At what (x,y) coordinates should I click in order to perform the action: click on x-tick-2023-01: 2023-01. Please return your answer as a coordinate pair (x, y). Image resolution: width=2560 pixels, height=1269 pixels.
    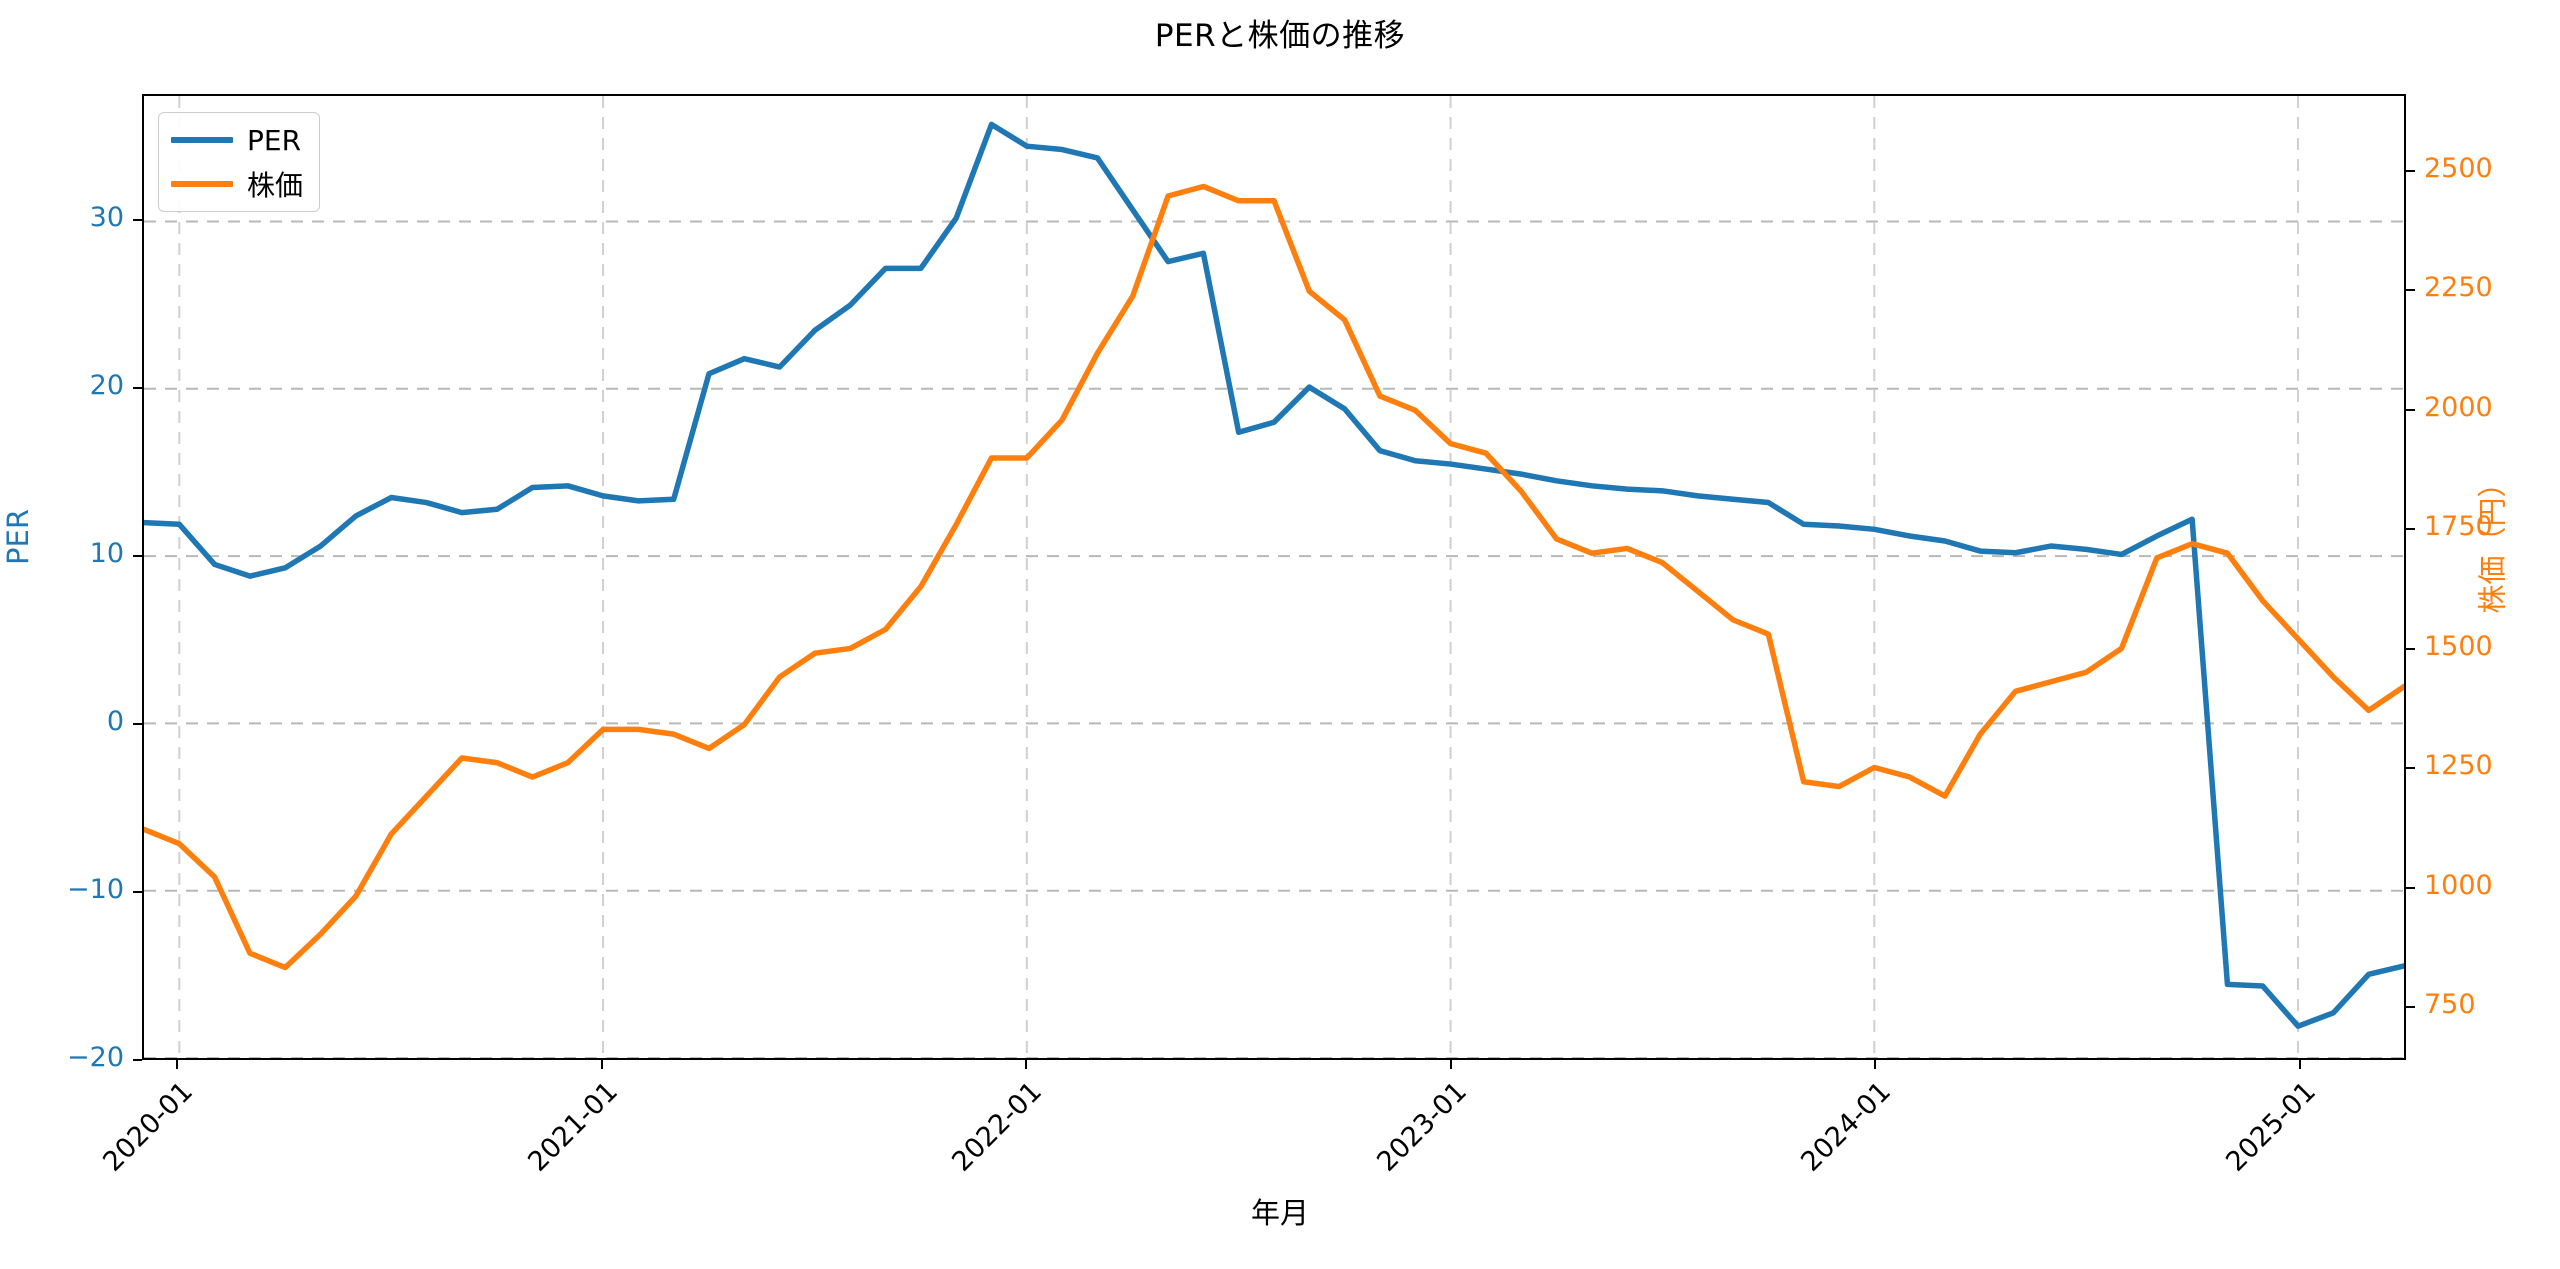
    Looking at the image, I should click on (1422, 1127).